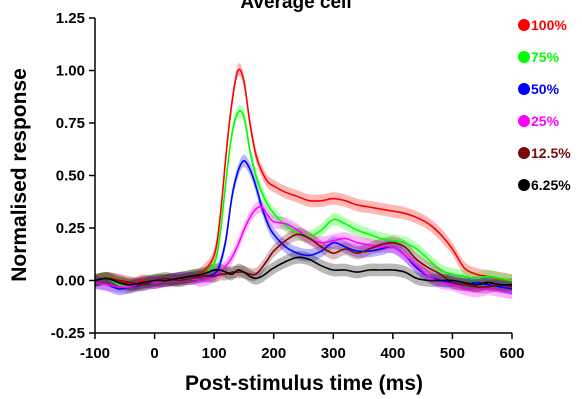 Image resolution: width=582 pixels, height=399 pixels. What do you see at coordinates (549, 25) in the screenshot?
I see `legend-label: 100%` at bounding box center [549, 25].